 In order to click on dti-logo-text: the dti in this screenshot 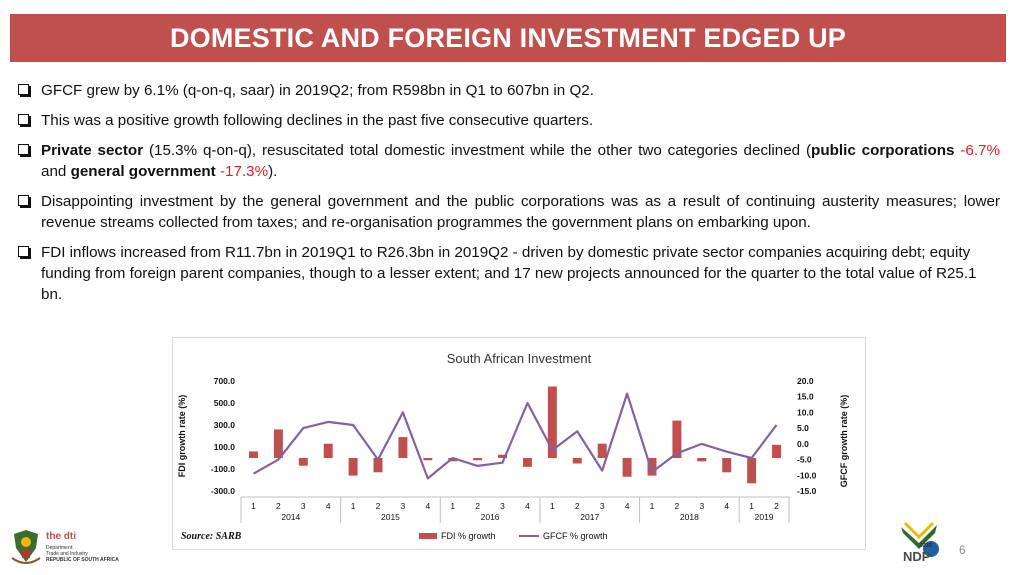, I will do `click(61, 536)`.